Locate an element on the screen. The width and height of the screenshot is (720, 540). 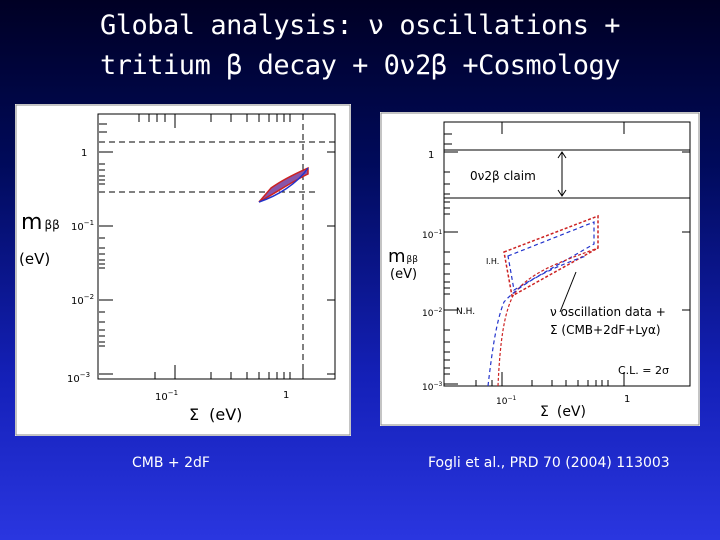
slide-title-line1: Global analysis: ν oscillations + is located at coordinates (360, 25).